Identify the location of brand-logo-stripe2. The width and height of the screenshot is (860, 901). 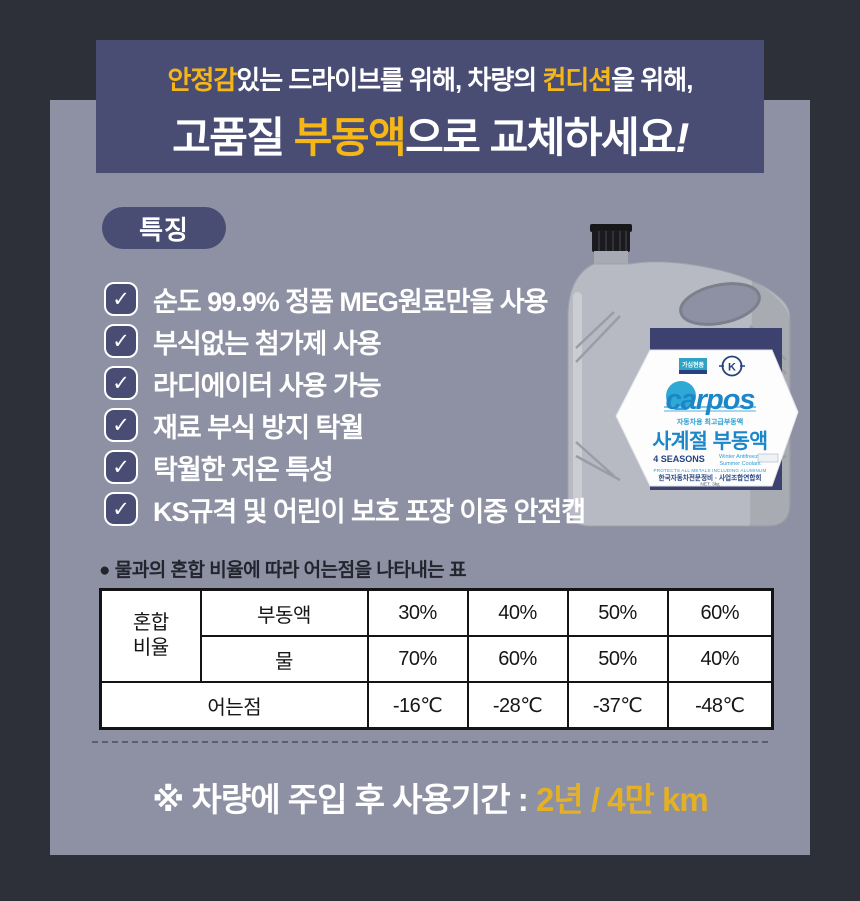
(710, 411).